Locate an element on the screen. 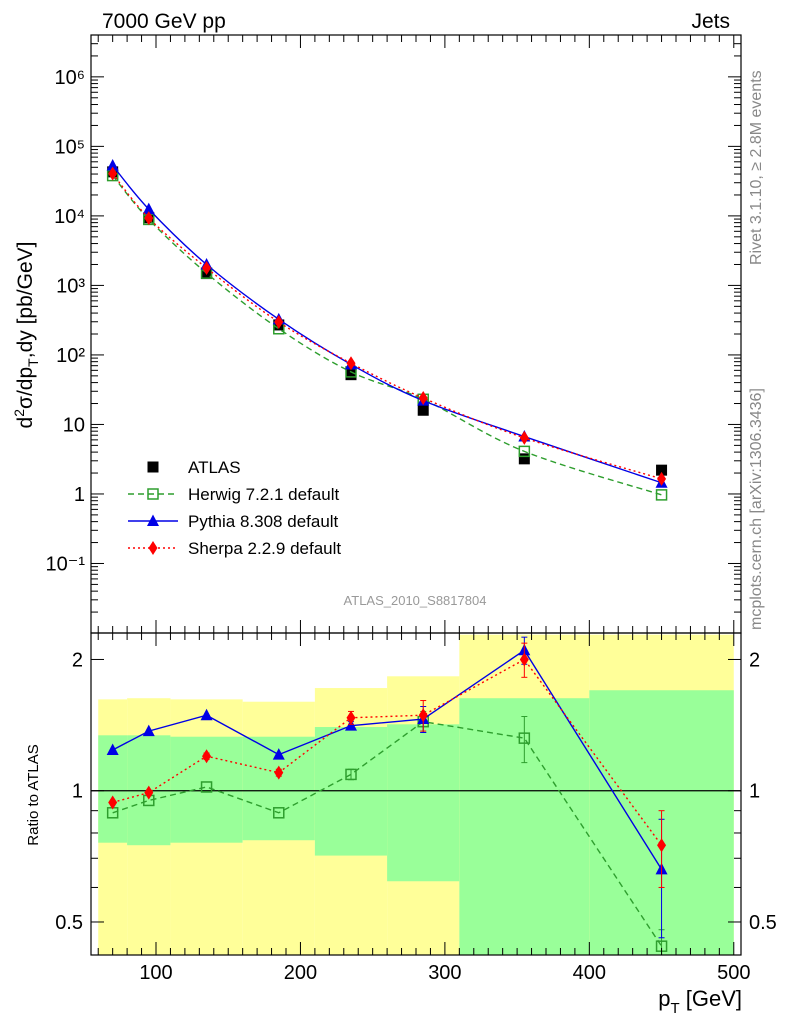 This screenshot has height=1024, width=786. main-y-tick-label: 10³ is located at coordinates (70, 286).